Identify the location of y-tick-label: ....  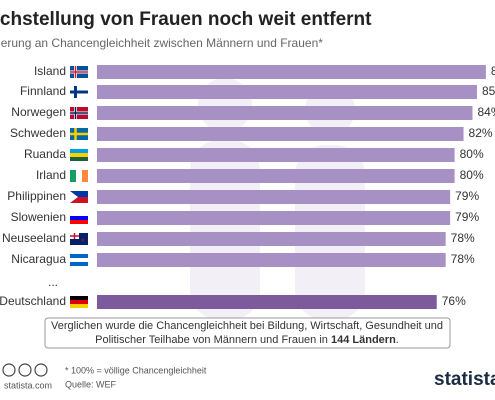
(53, 282).